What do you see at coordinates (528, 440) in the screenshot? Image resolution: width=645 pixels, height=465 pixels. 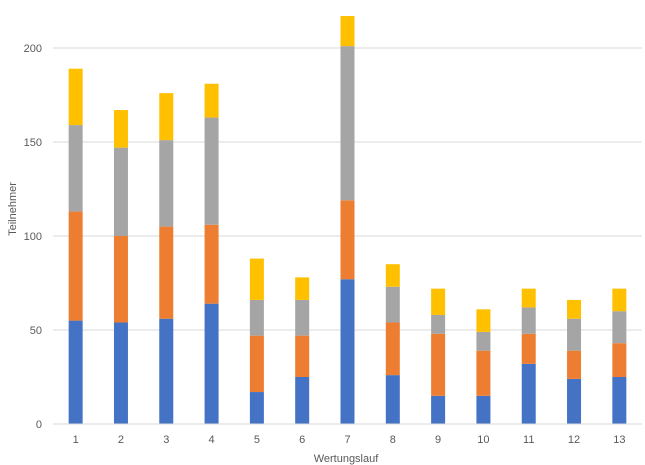 I see `x-tick-label: 11` at bounding box center [528, 440].